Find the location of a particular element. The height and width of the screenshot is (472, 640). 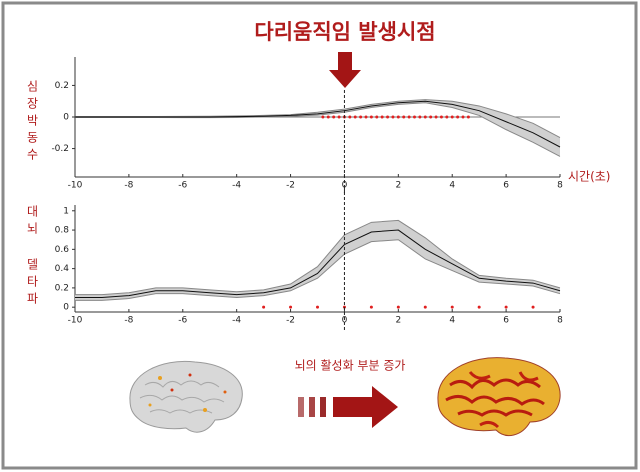

brain-after is located at coordinates (499, 397).